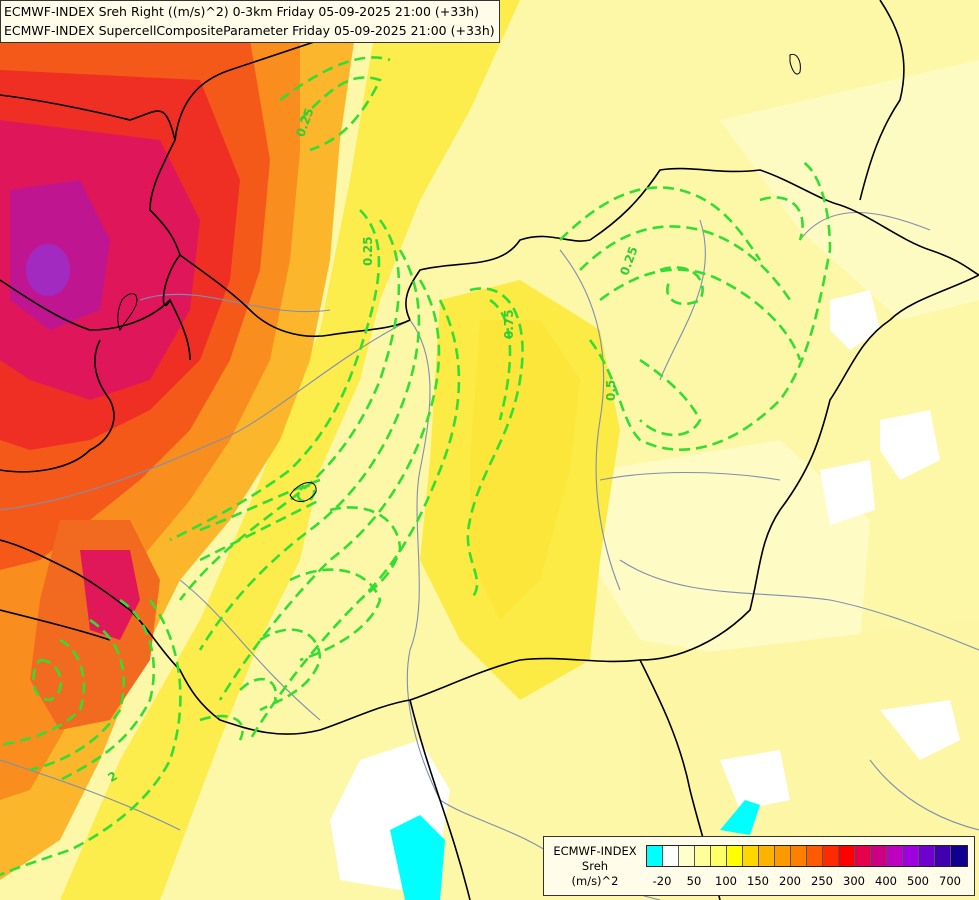 The width and height of the screenshot is (979, 900). What do you see at coordinates (595, 851) in the screenshot?
I see `legend-title-line1: ECMWF-INDEX` at bounding box center [595, 851].